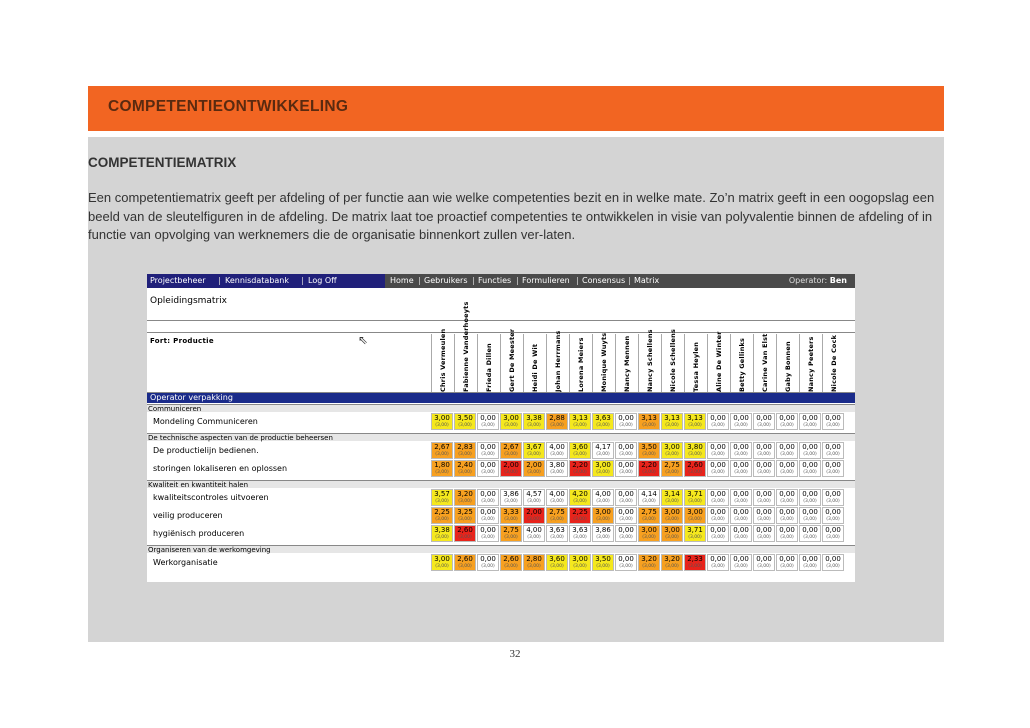  What do you see at coordinates (647, 280) in the screenshot?
I see `nav-matrix: Matrix` at bounding box center [647, 280].